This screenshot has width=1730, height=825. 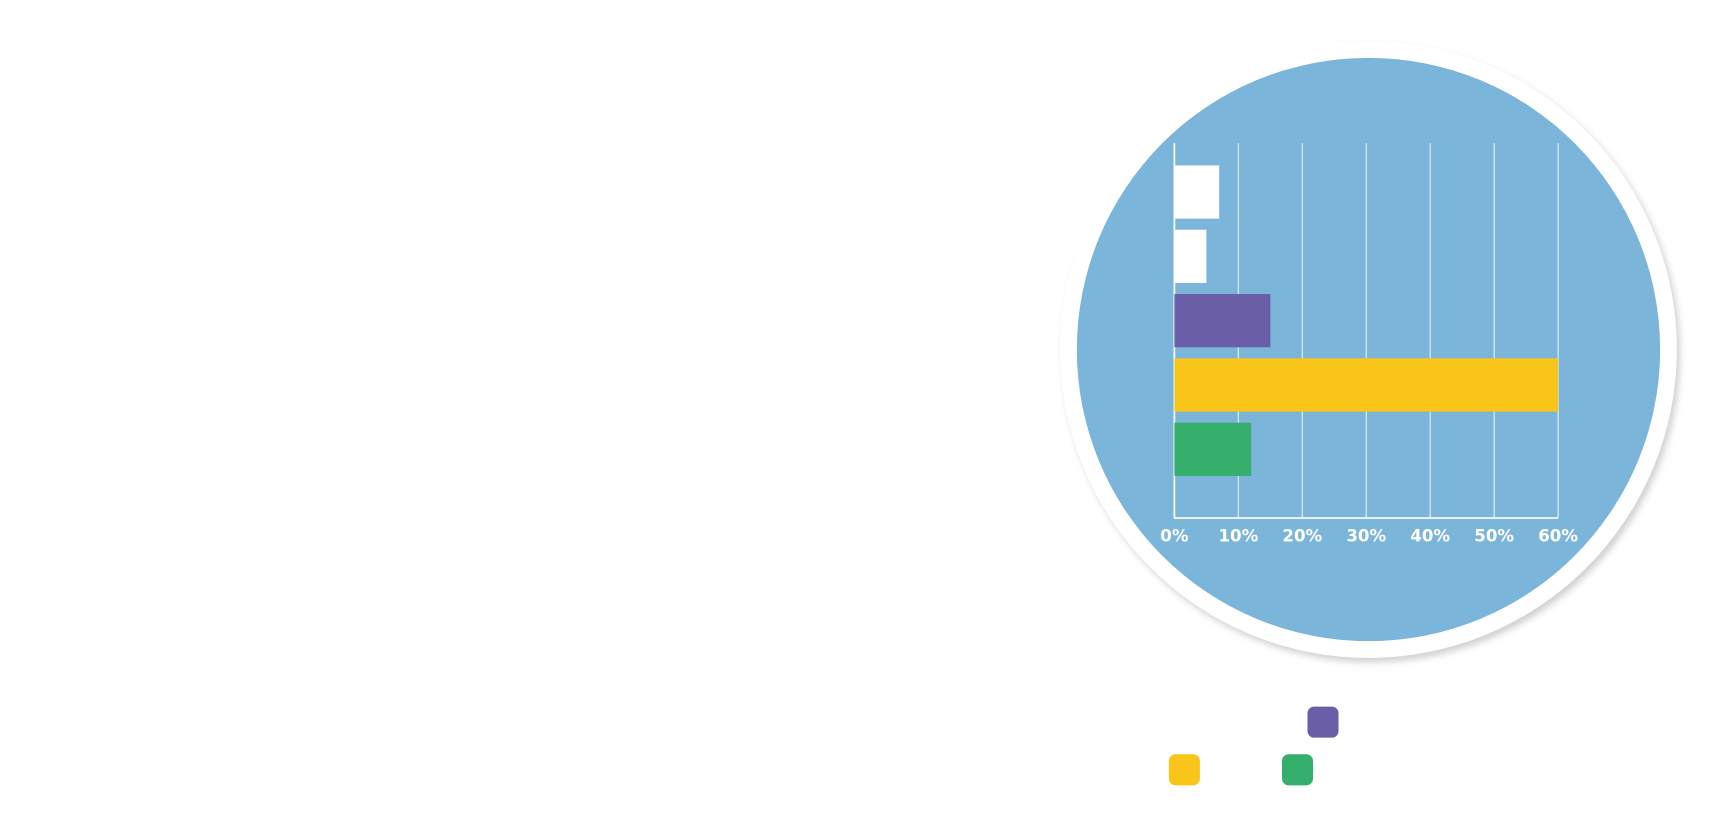 What do you see at coordinates (1430, 535) in the screenshot?
I see `x-tick-label: 40%` at bounding box center [1430, 535].